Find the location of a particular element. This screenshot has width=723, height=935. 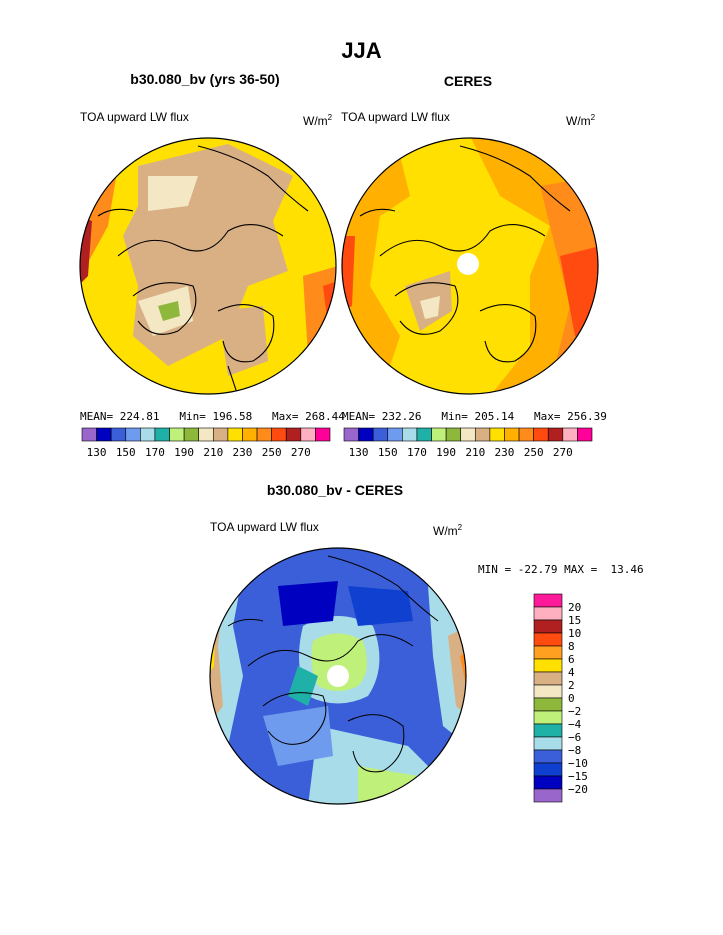

colorbar-tick-label: 0 is located at coordinates (571, 698).